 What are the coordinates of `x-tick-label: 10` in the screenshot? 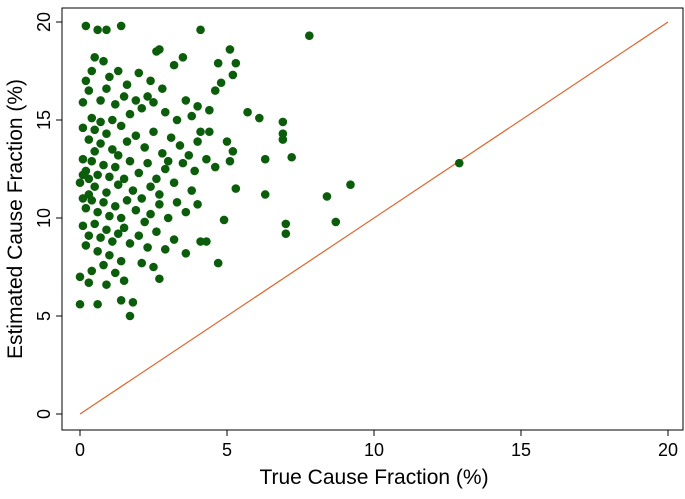 It's located at (374, 450).